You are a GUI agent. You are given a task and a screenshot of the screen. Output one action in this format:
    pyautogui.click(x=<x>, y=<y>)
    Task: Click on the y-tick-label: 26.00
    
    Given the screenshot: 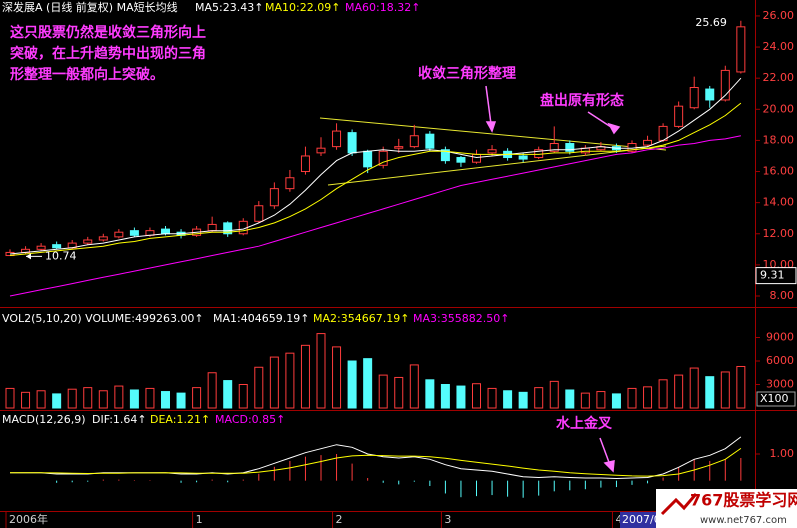 What is the action you would take?
    pyautogui.click(x=779, y=15)
    